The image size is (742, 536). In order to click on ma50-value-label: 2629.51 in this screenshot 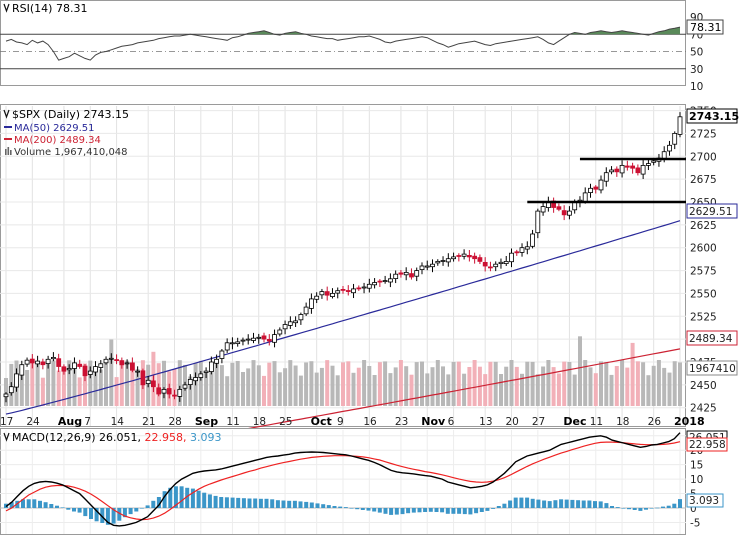, I will do `click(710, 212)`.